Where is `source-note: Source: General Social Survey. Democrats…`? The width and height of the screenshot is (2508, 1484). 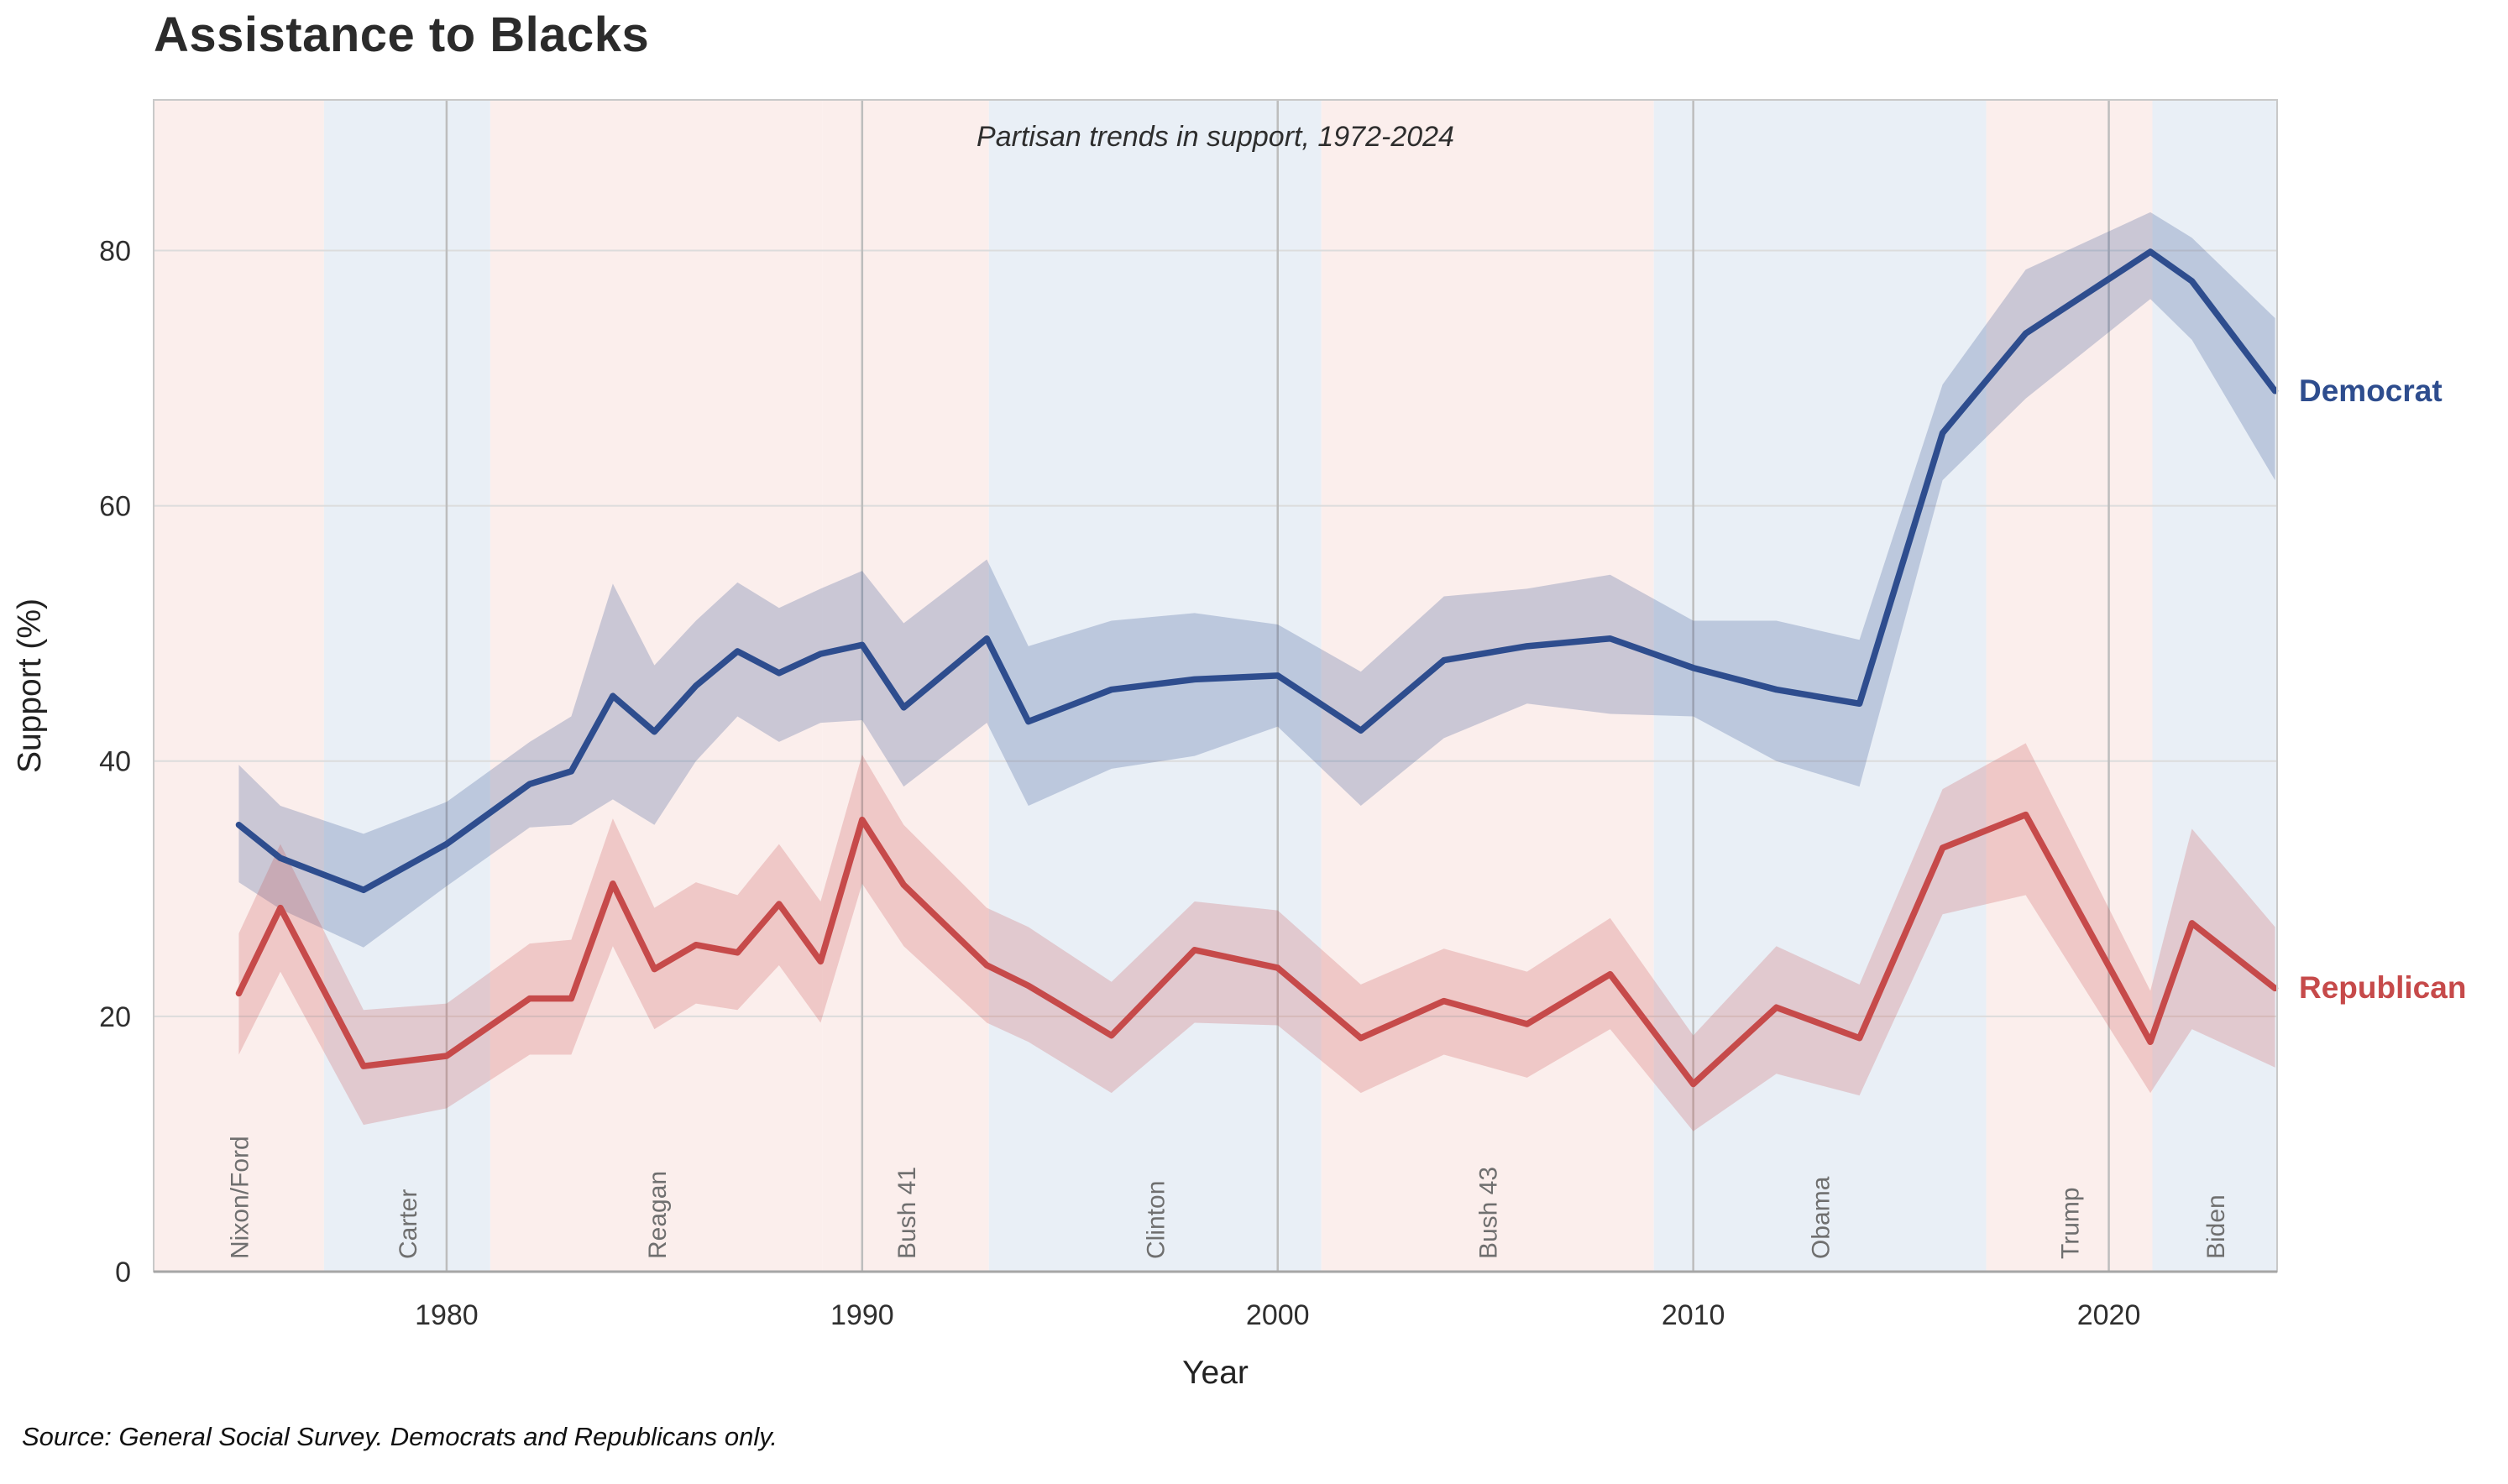 source-note: Source: General Social Survey. Democrats… is located at coordinates (400, 1436).